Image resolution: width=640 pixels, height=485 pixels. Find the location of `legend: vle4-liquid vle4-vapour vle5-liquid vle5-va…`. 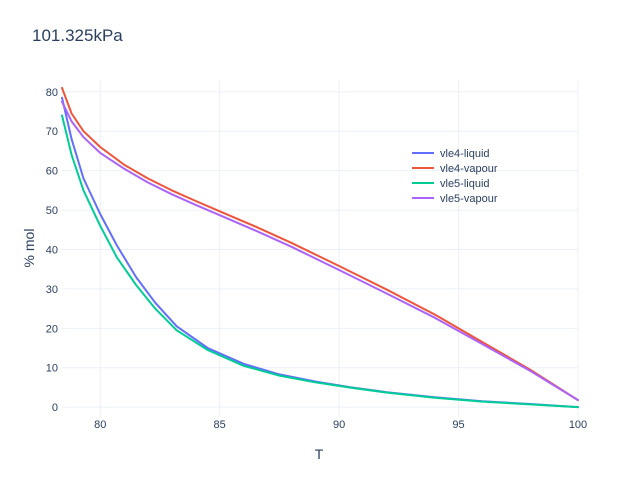

legend: vle4-liquid vle4-vapour vle5-liquid vle5-va… is located at coordinates (455, 176).